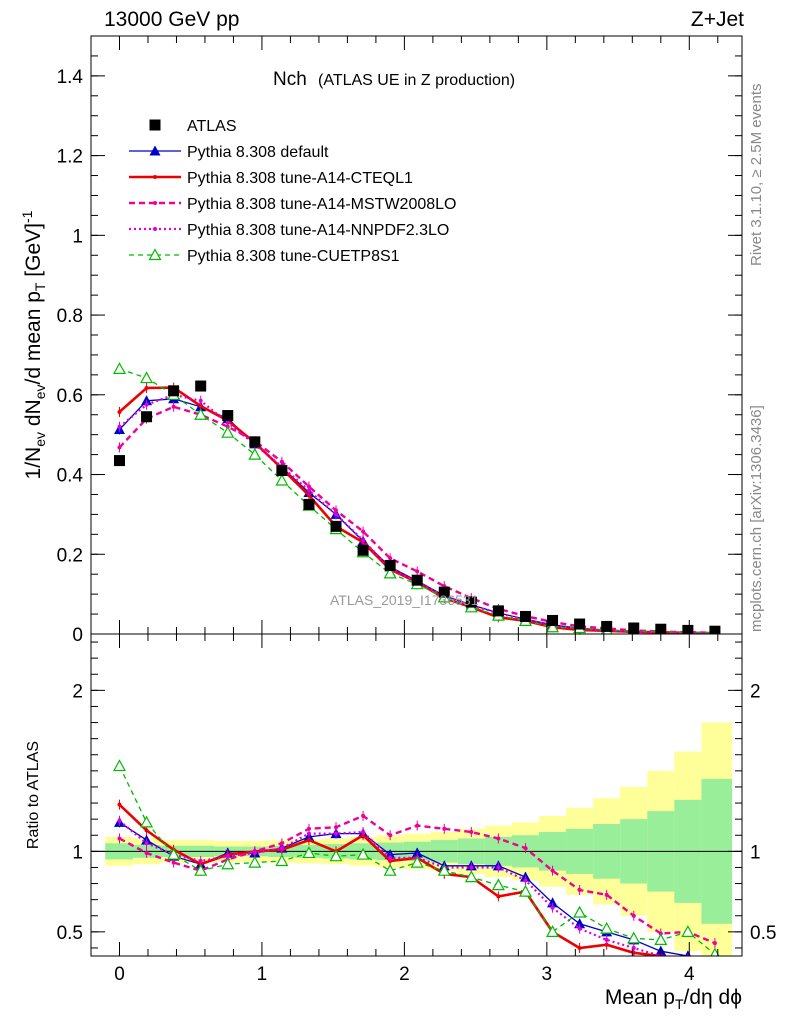  Describe the element at coordinates (70, 316) in the screenshot. I see `y-tick-label: 0.8` at that location.